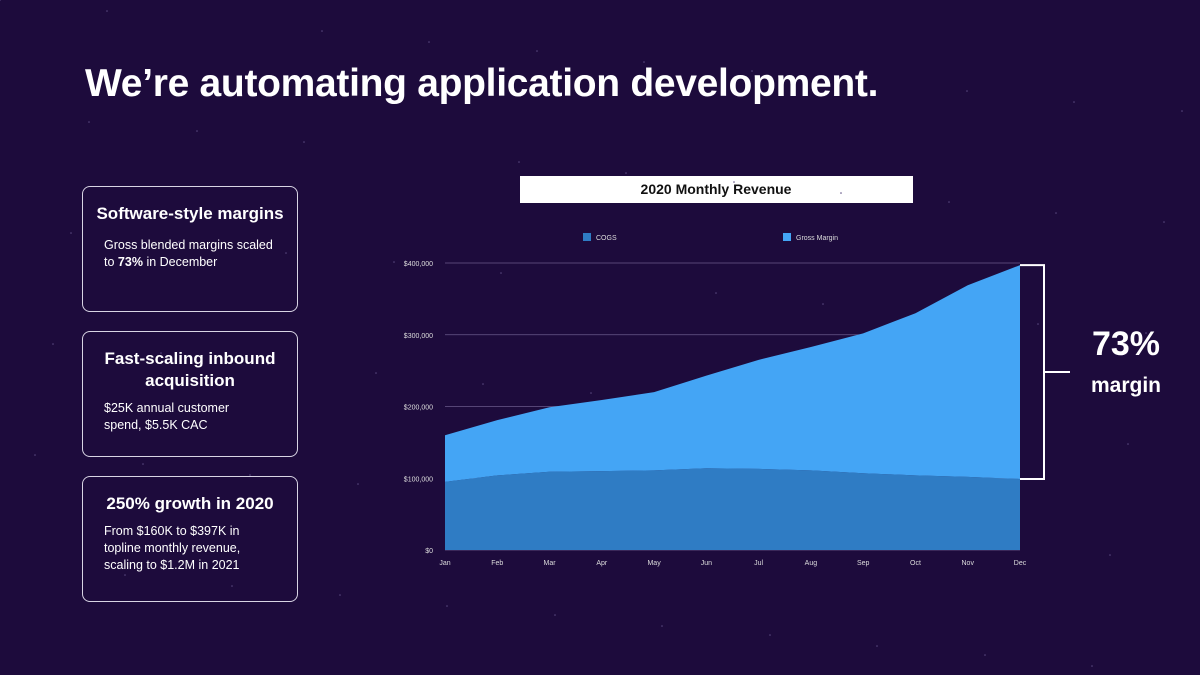 This screenshot has width=1200, height=675. Describe the element at coordinates (968, 563) in the screenshot. I see `x-tick-label: Nov` at that location.